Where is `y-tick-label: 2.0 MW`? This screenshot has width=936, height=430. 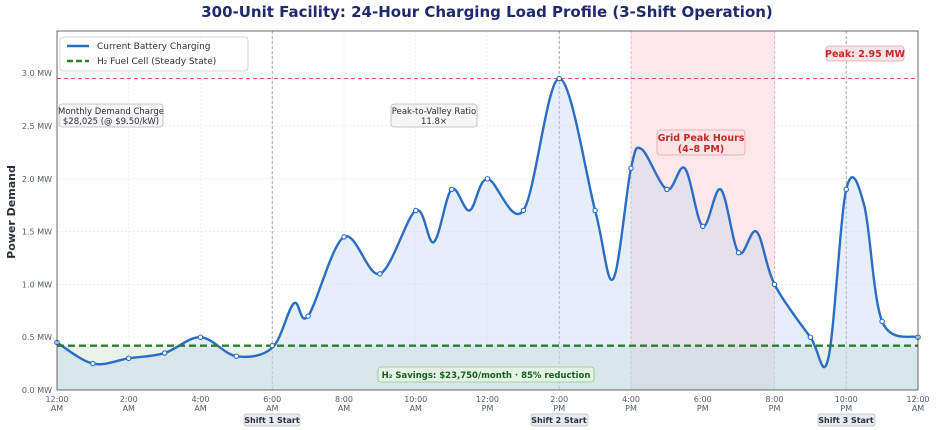
y-tick-label: 2.0 MW is located at coordinates (37, 179).